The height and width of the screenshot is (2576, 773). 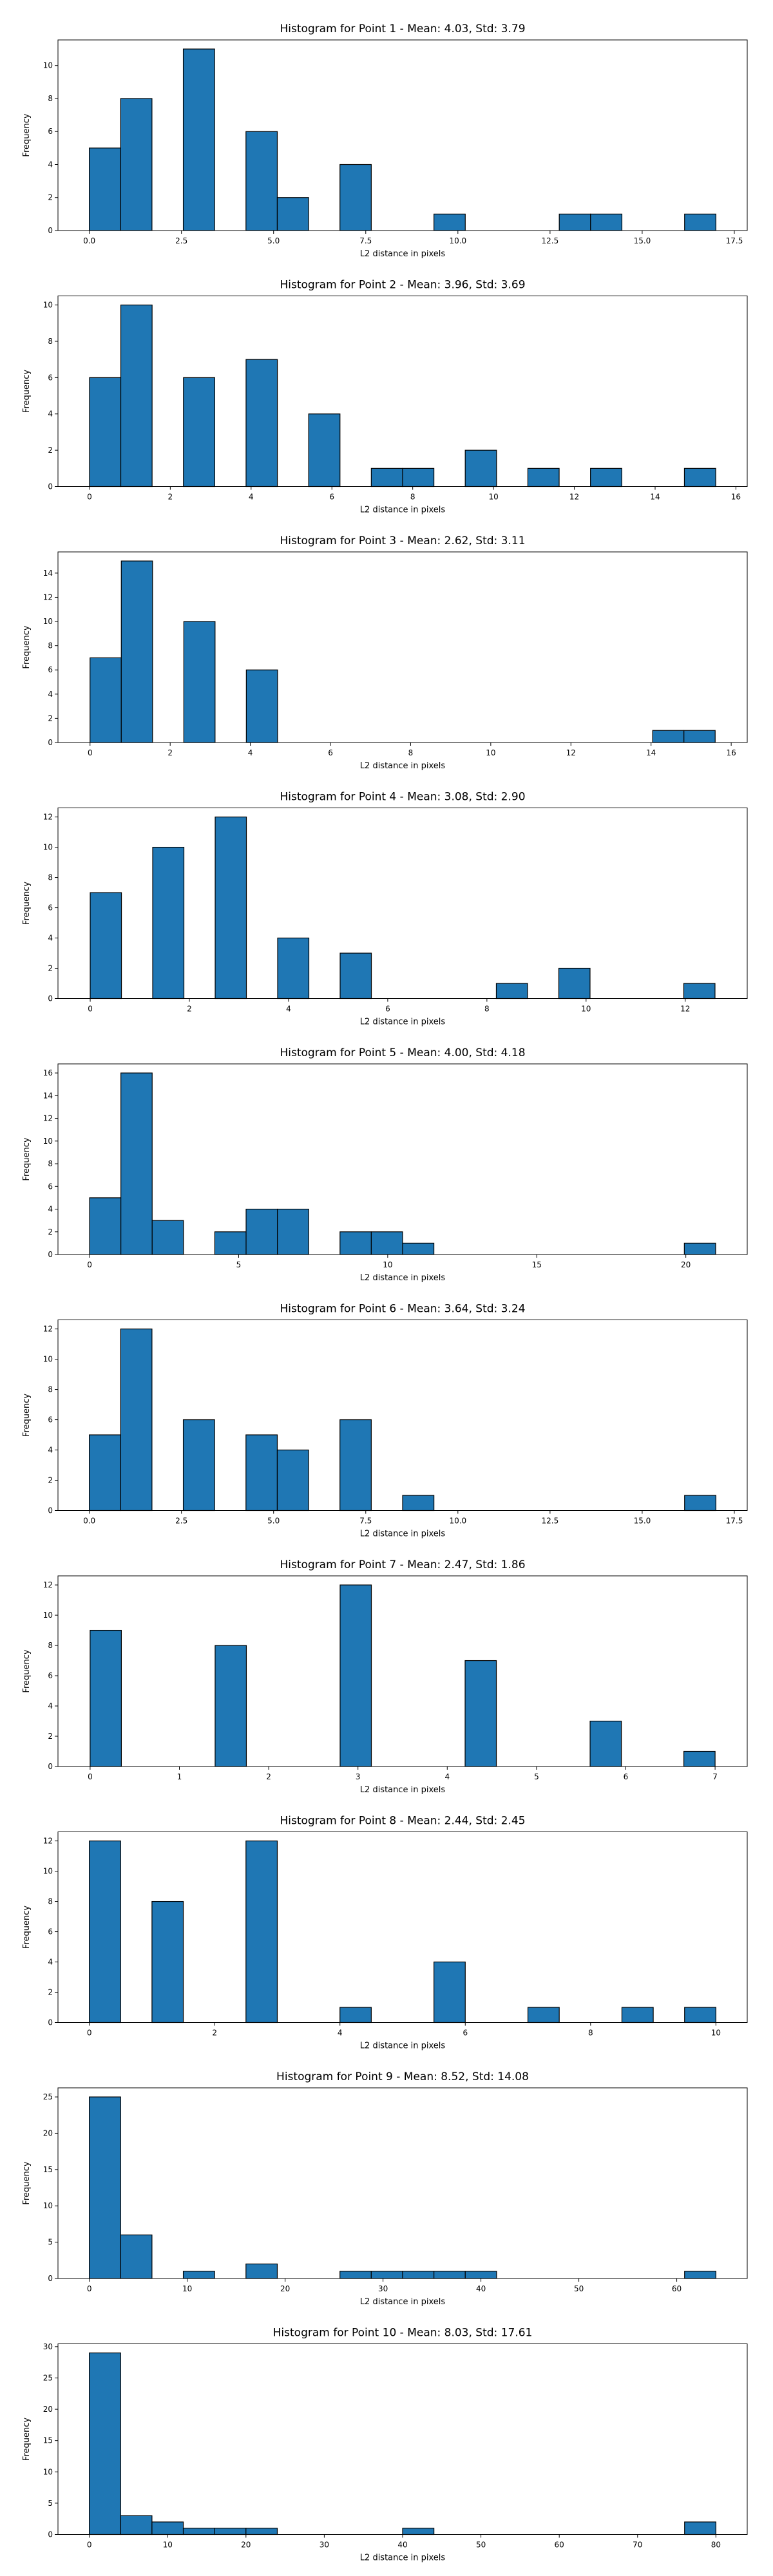 I want to click on y-tick-label: 30, so click(x=48, y=2346).